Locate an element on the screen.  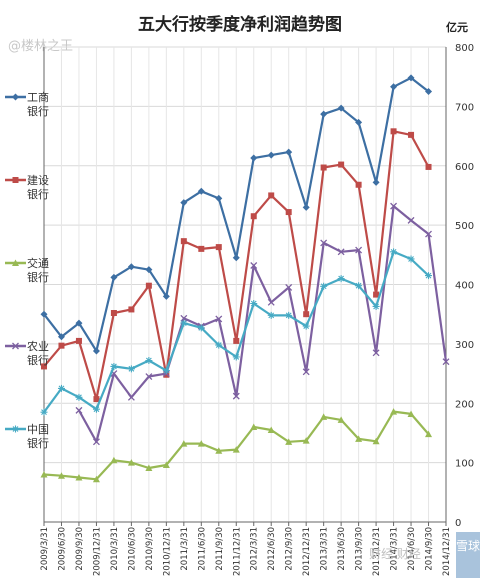
watermark-corner: 雪球 is located at coordinates (468, 546).